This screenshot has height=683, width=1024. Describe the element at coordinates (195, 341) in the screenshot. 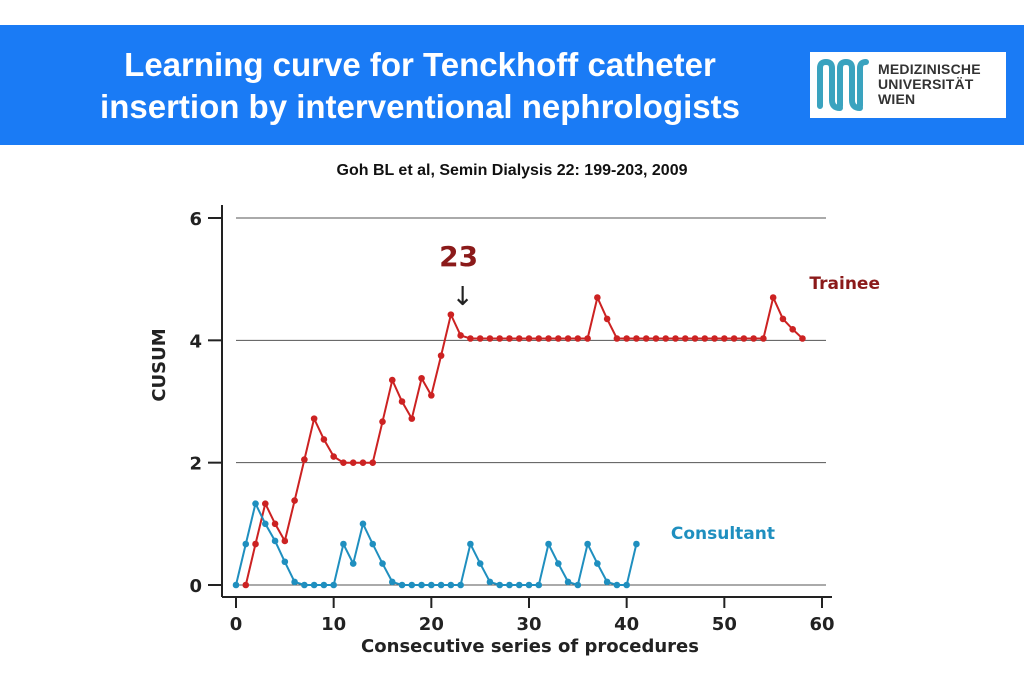

I see `y-tick-label: 4` at that location.